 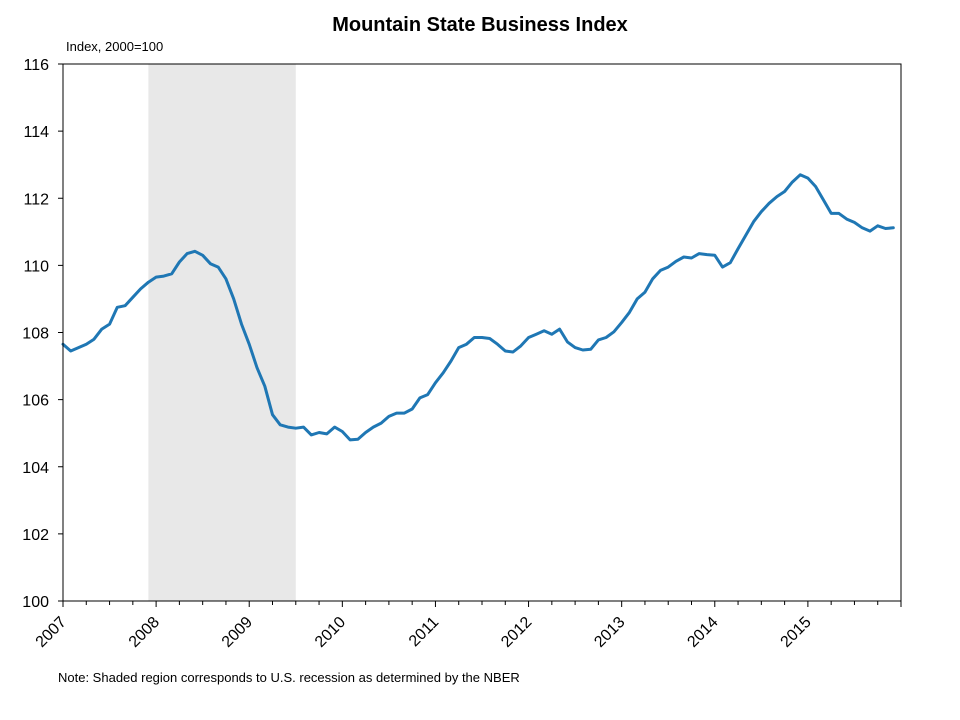 I want to click on x-tick-label: 2013, so click(x=609, y=632).